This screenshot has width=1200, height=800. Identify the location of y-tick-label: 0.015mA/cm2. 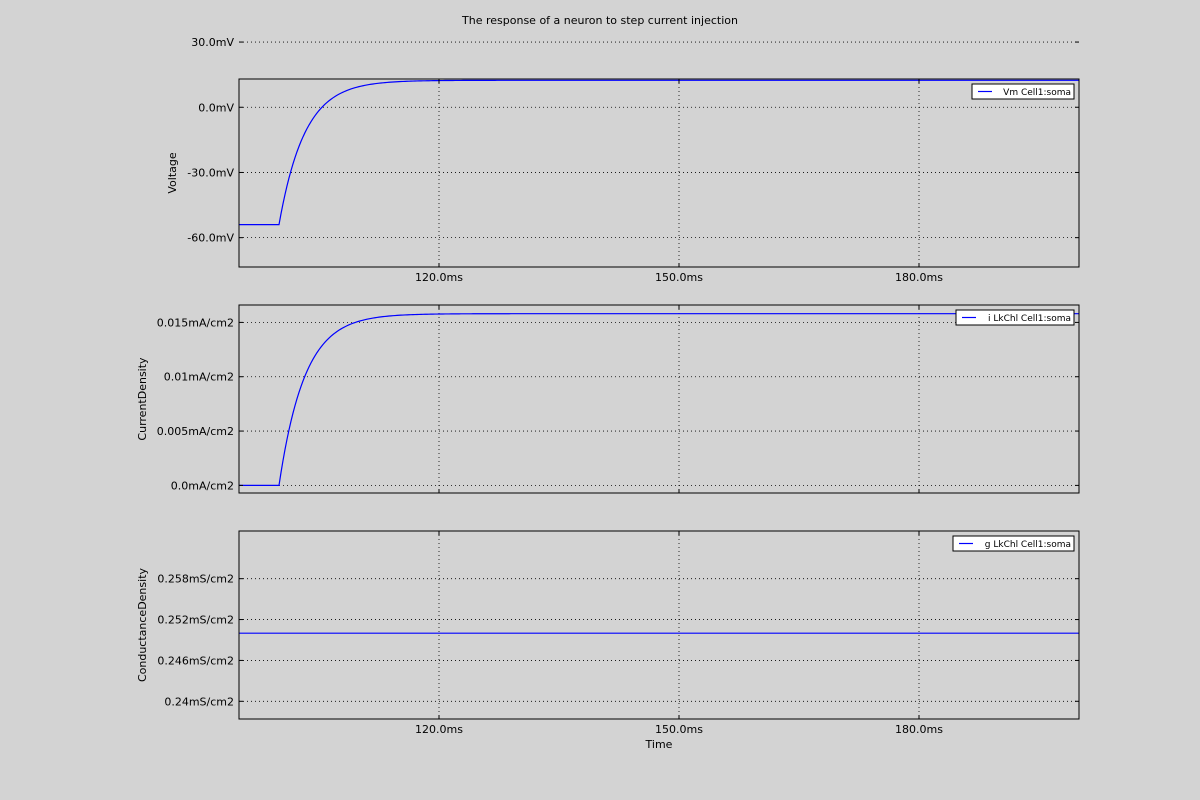
(195, 322).